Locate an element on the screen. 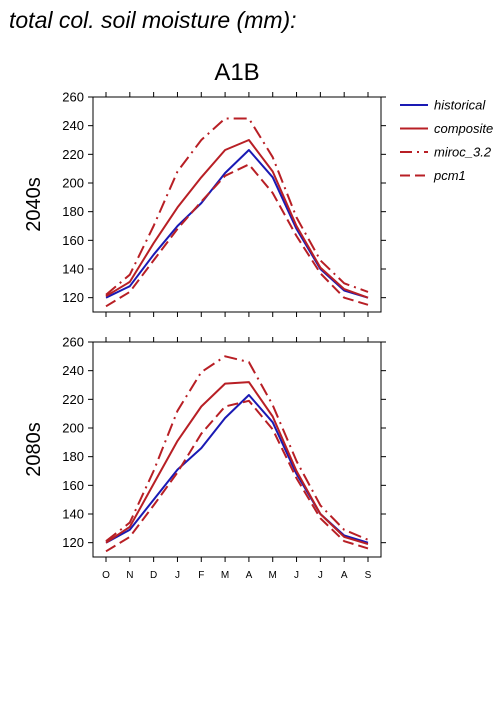  legend-label: miroc_3.2 is located at coordinates (463, 152).